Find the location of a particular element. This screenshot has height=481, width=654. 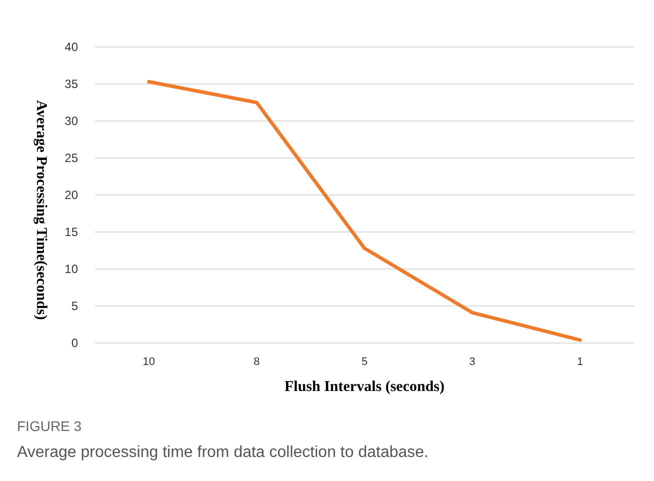

y-tick-label: 10 is located at coordinates (71, 269).